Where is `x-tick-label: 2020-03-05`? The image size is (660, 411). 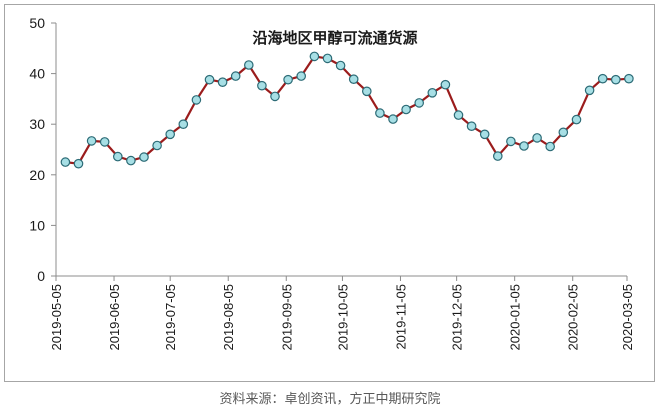
x-tick-label: 2020-03-05 is located at coordinates (627, 317).